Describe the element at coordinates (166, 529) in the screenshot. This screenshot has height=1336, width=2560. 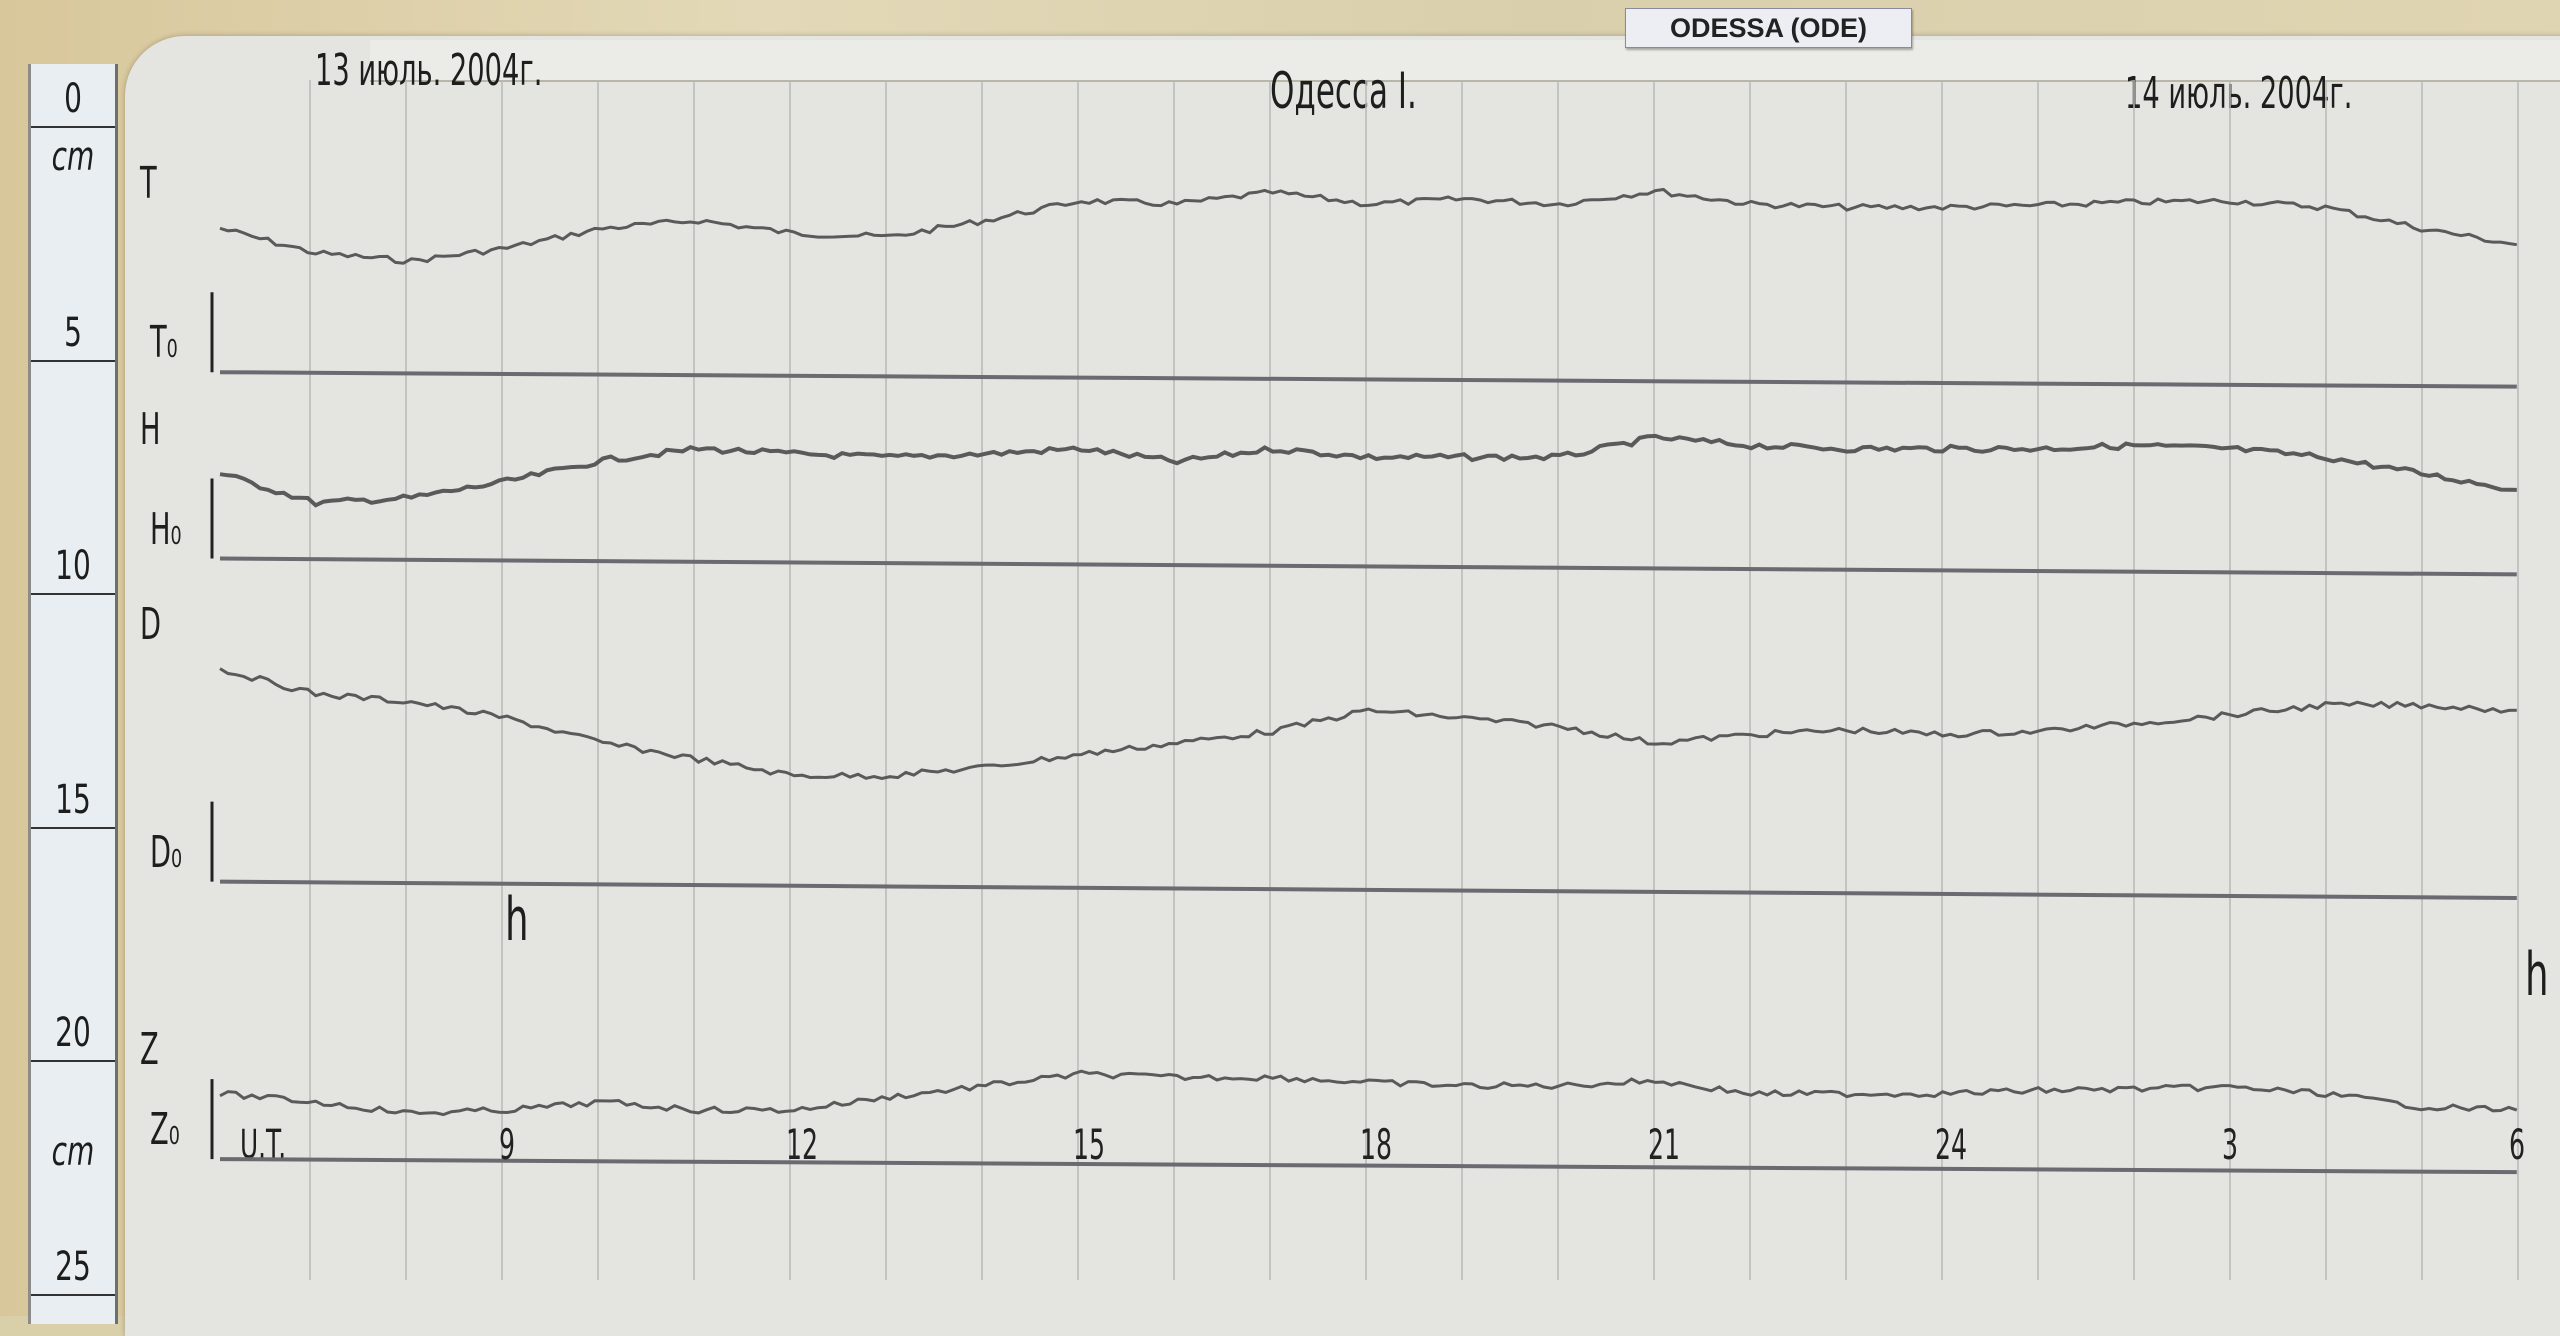
I see `baseline-label: H₀` at that location.